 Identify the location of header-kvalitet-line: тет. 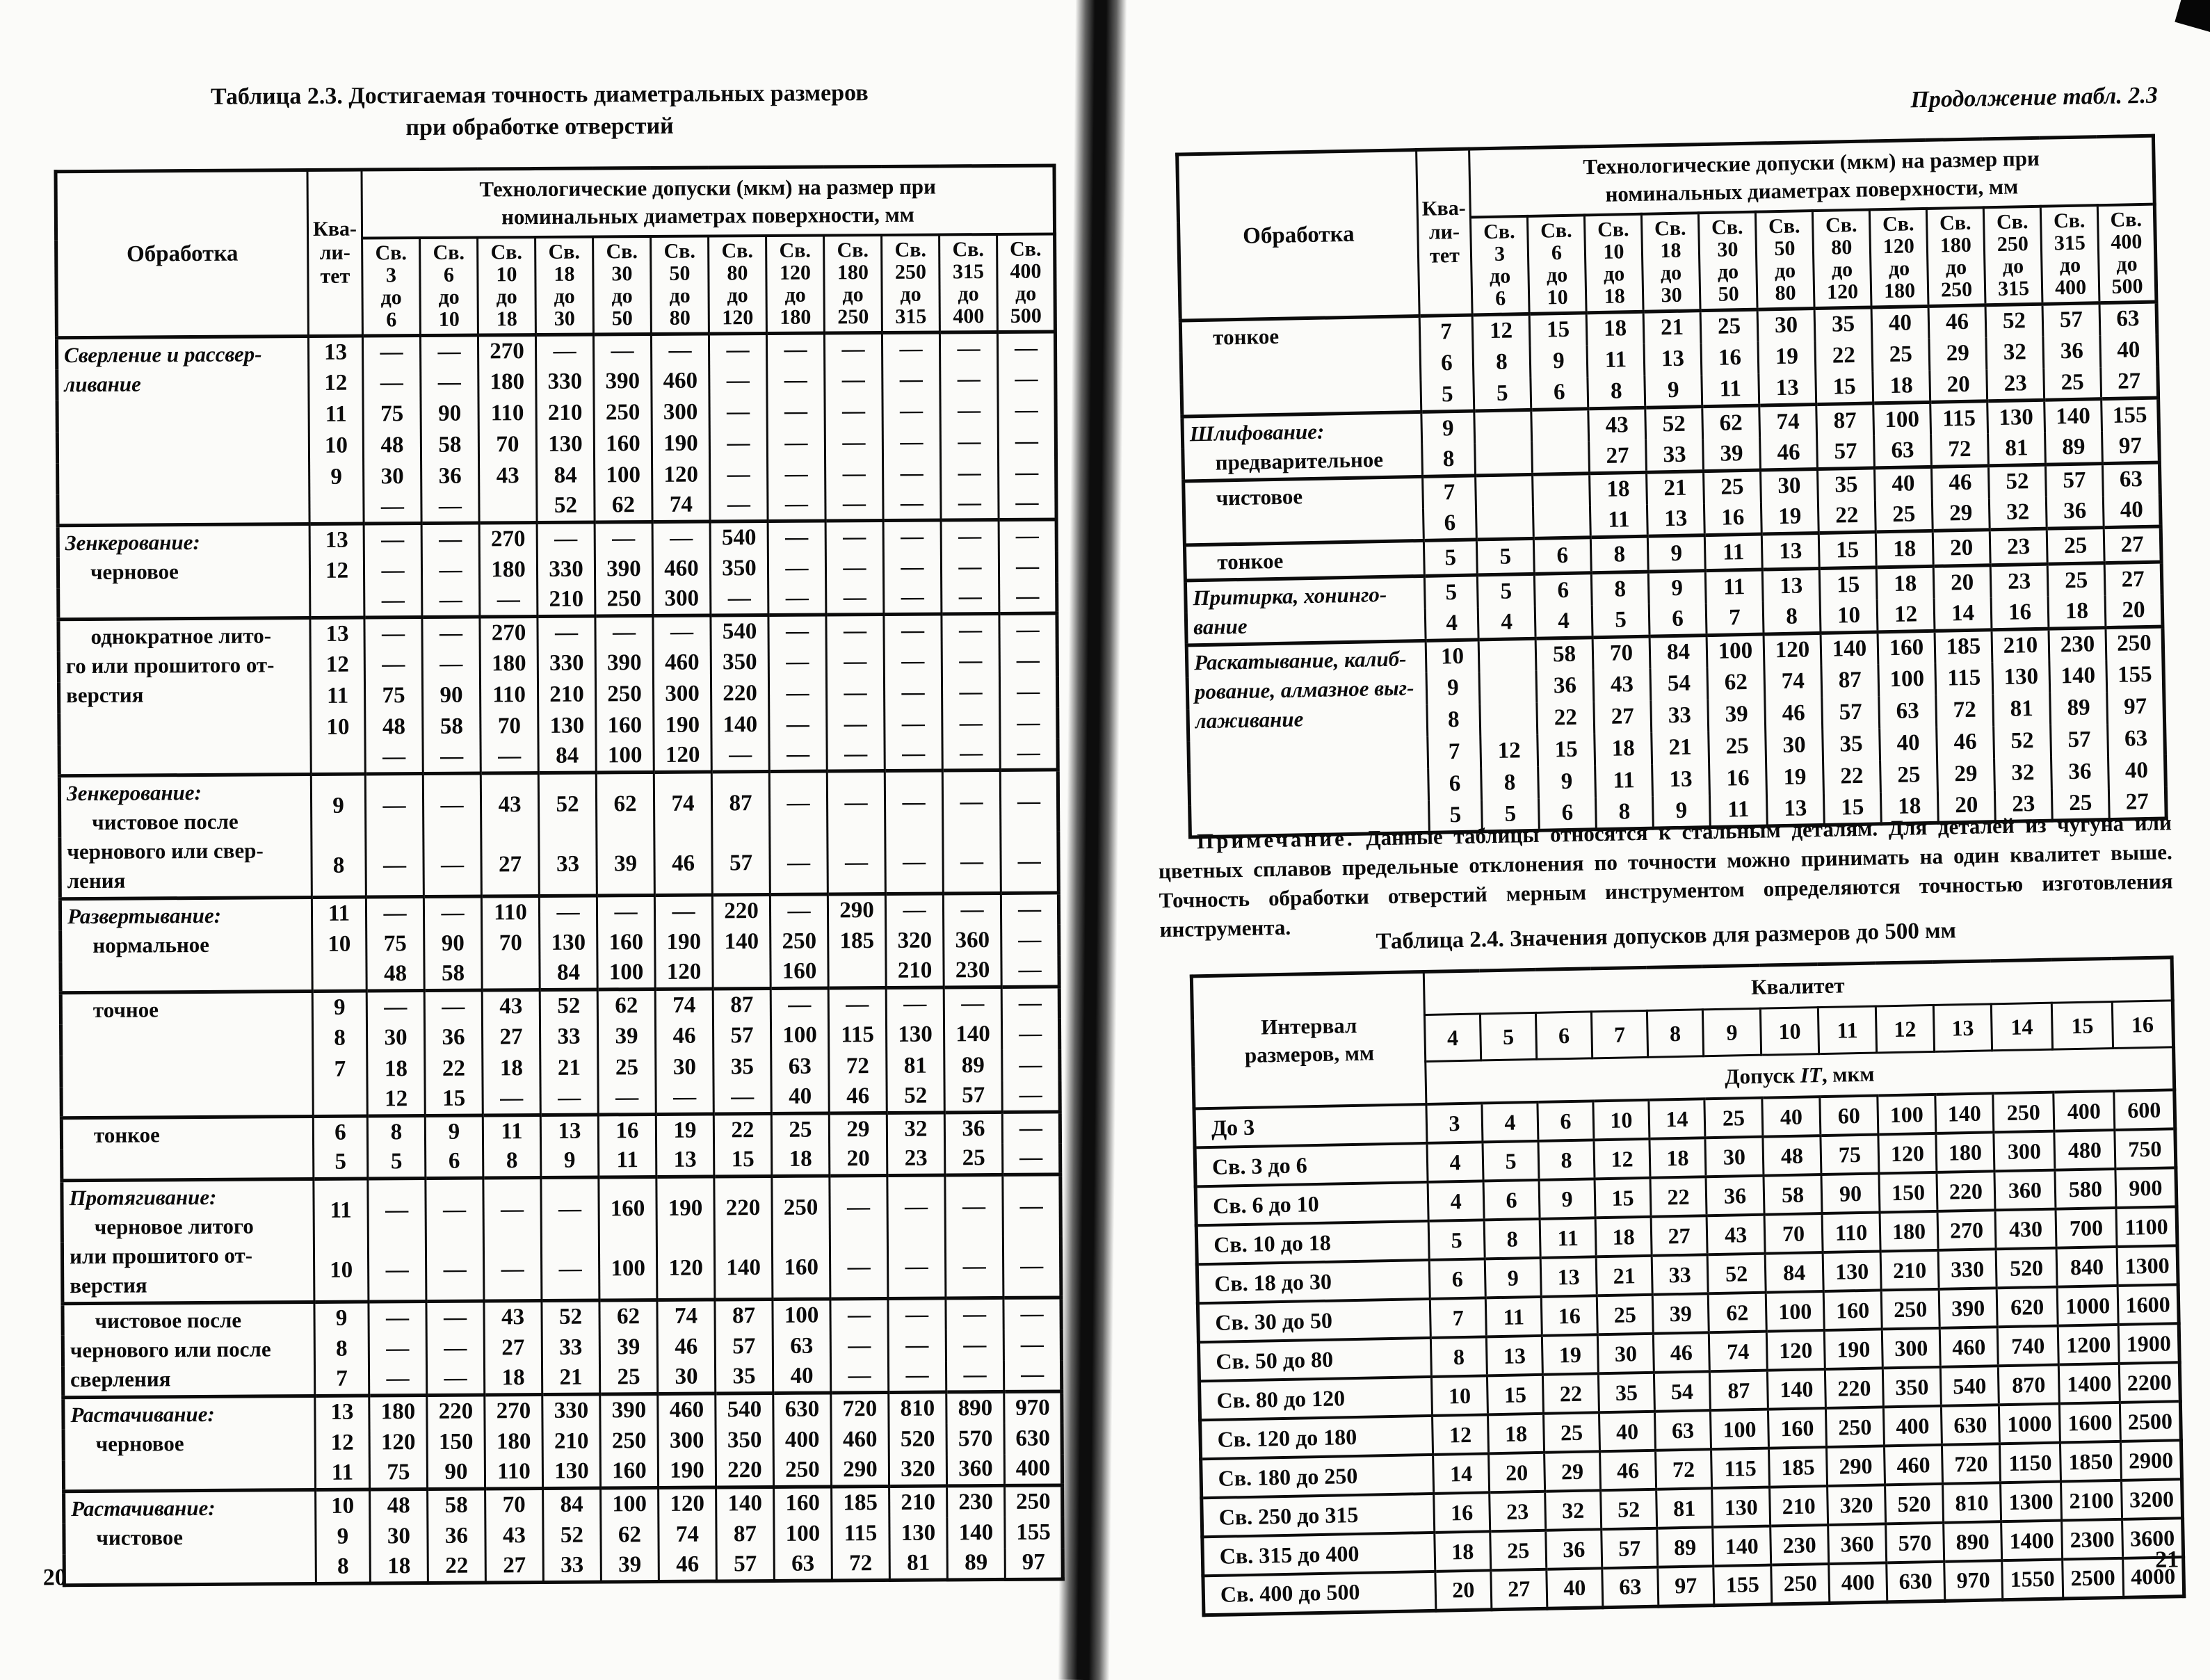
(335, 276).